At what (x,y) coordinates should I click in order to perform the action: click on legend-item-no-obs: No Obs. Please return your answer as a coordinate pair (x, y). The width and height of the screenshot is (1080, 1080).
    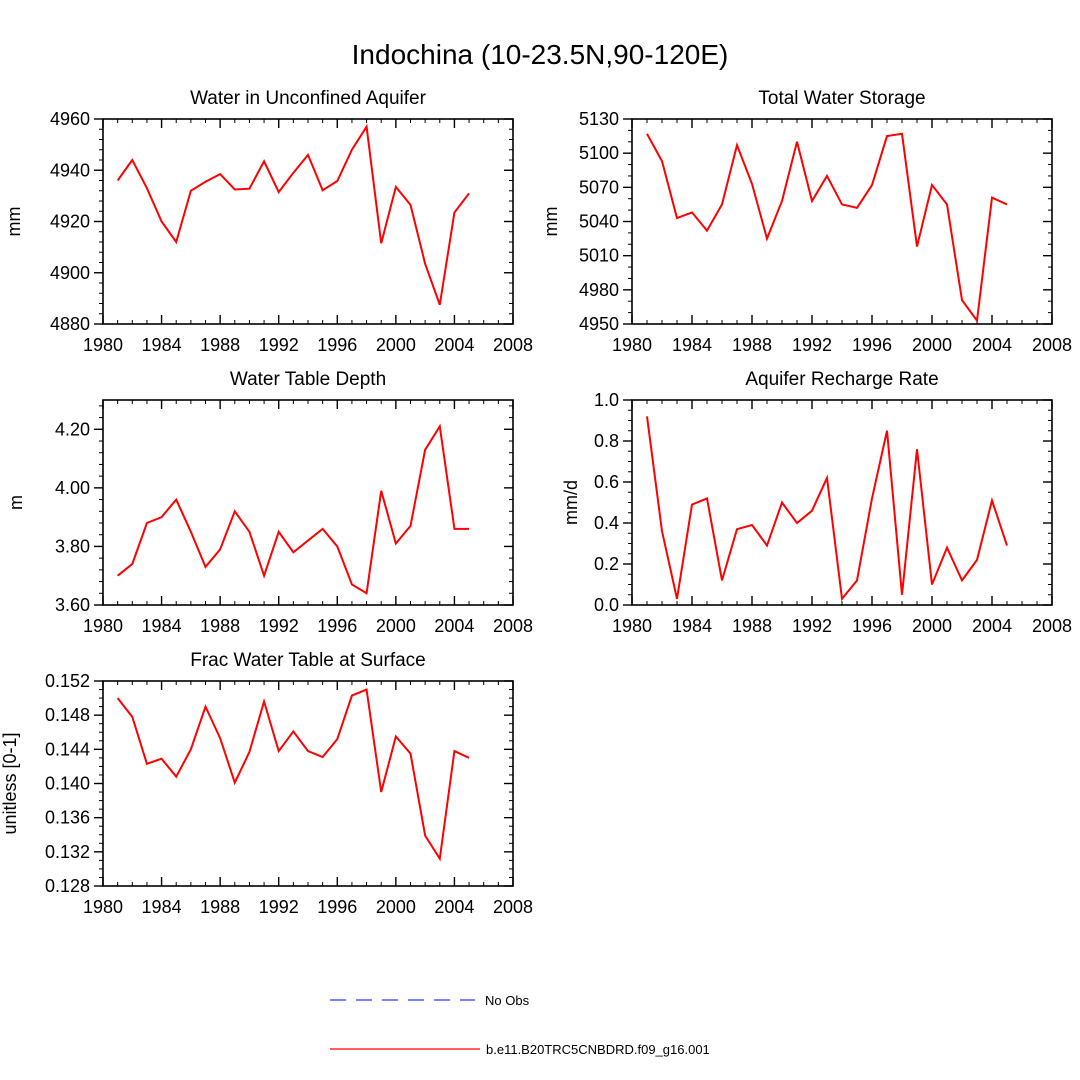
    Looking at the image, I should click on (430, 1000).